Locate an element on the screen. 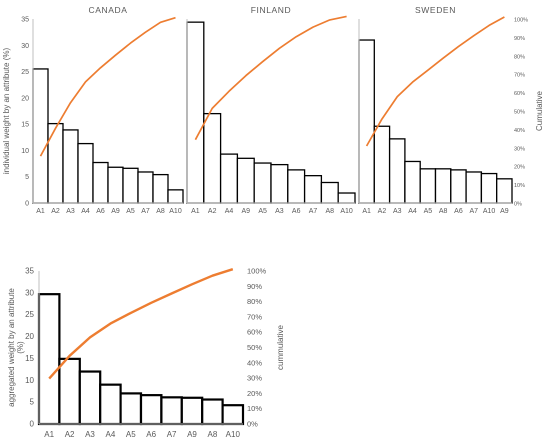 The height and width of the screenshot is (447, 550). y-tick-label: 5 is located at coordinates (32, 402).